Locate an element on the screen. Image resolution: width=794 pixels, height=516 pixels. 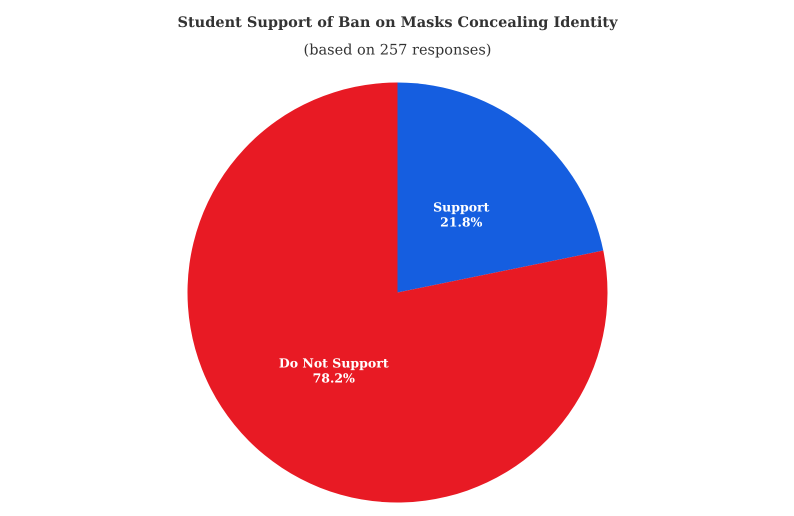
chart-subtitle: (based on 257 responses) is located at coordinates (398, 50).